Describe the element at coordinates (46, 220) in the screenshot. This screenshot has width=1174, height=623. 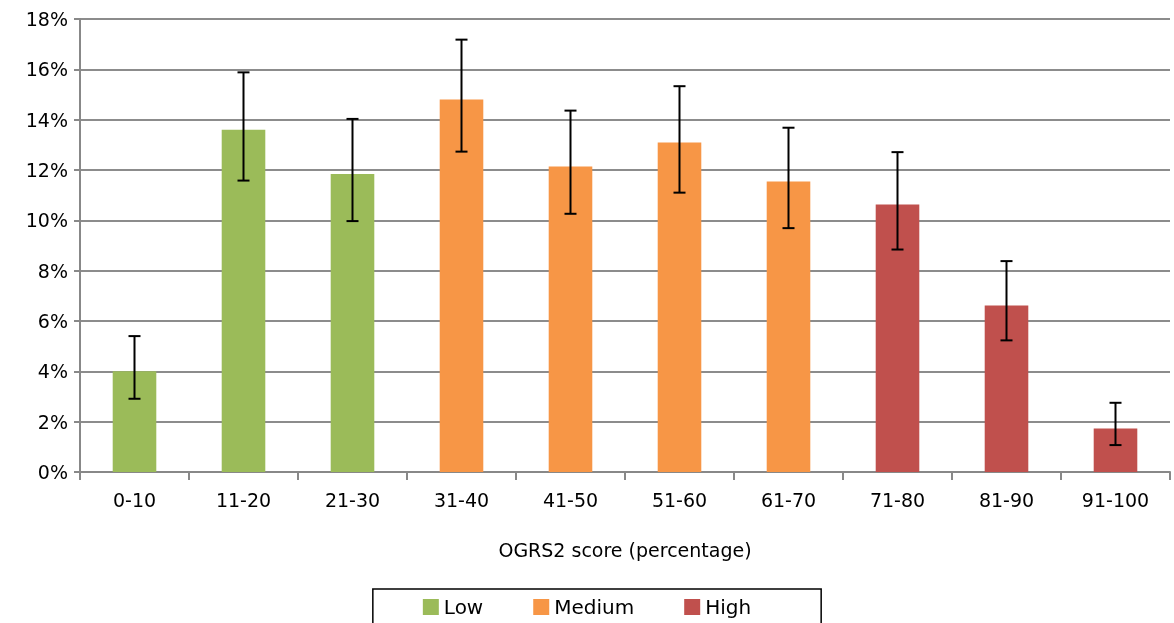
I see `y-tick-label: 10%` at that location.